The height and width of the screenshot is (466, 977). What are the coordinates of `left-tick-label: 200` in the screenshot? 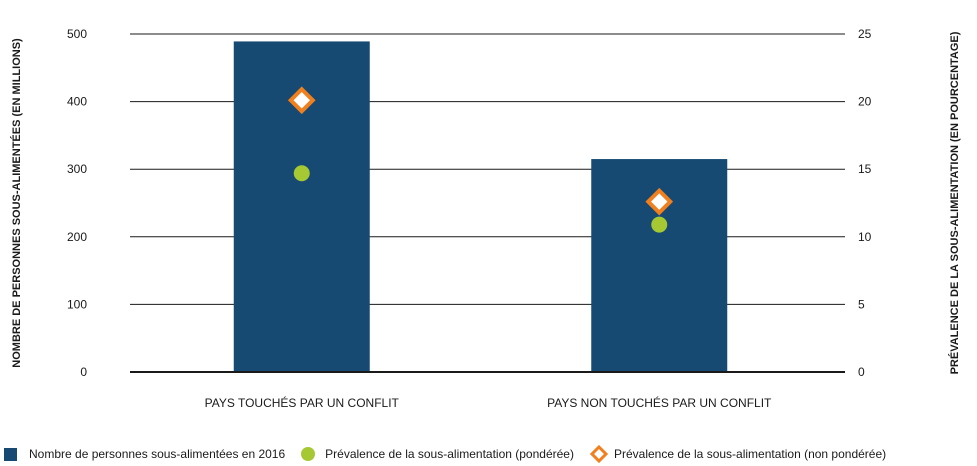 It's located at (77, 237).